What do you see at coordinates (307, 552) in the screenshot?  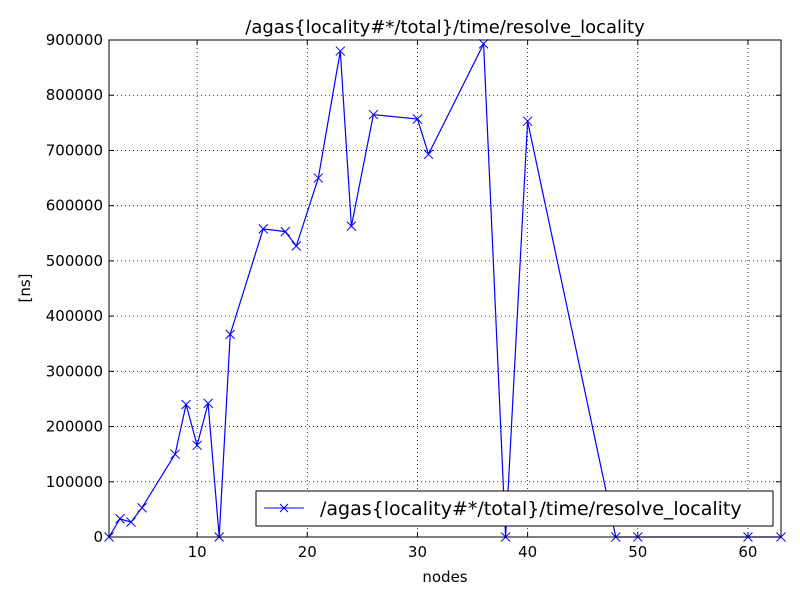 I see `x-tick-label: 20` at bounding box center [307, 552].